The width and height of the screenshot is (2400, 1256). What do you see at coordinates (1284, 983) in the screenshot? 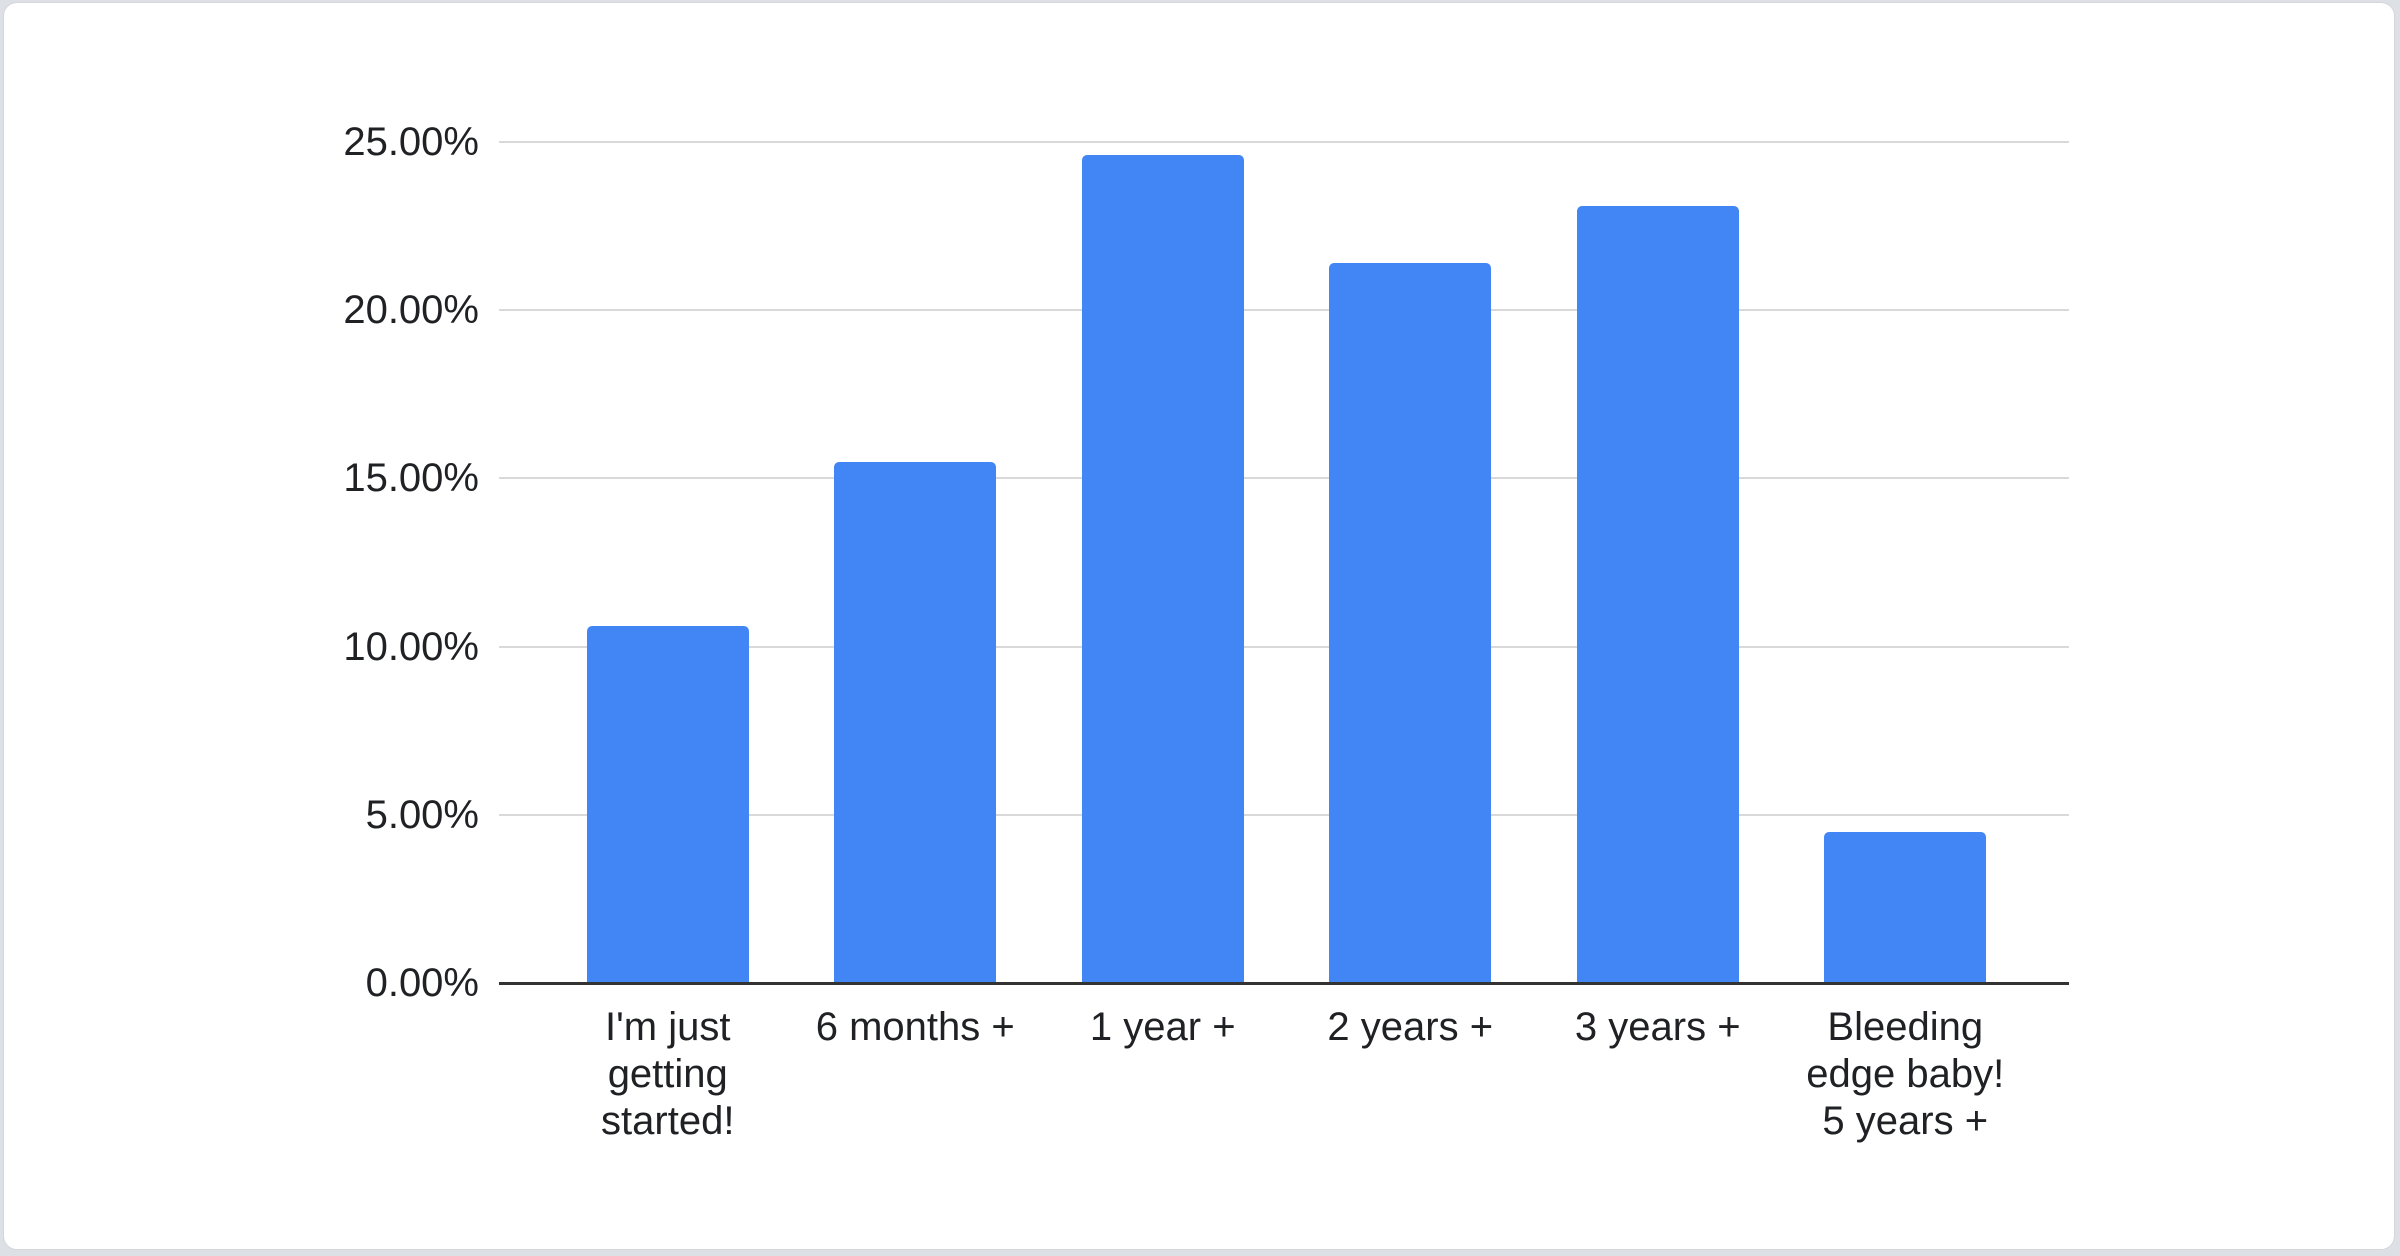
I see `x-axis-line` at bounding box center [1284, 983].